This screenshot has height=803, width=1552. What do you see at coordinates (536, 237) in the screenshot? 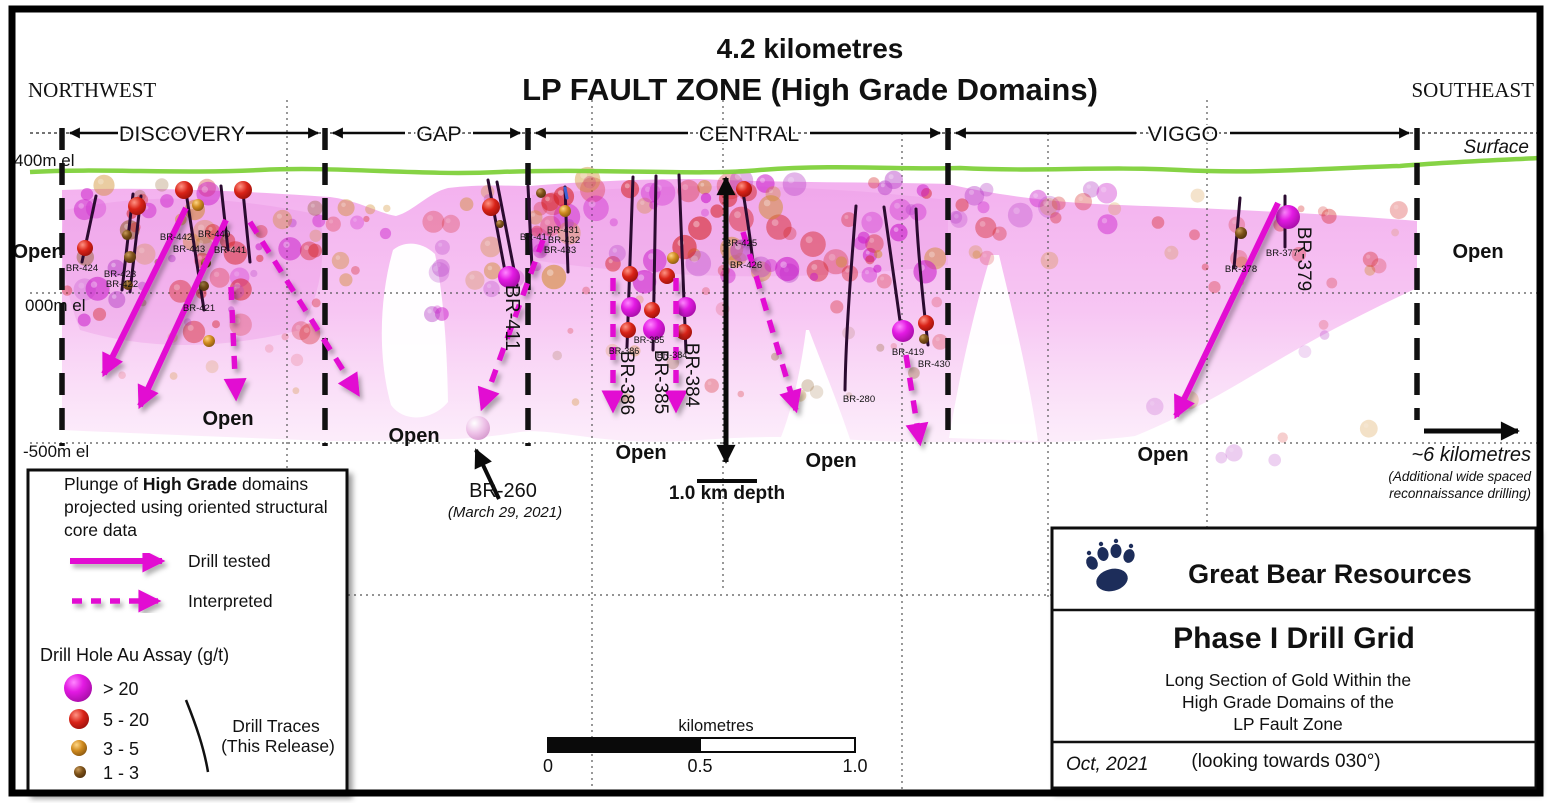
I see `drill-hole-label: BR-417` at bounding box center [536, 237].